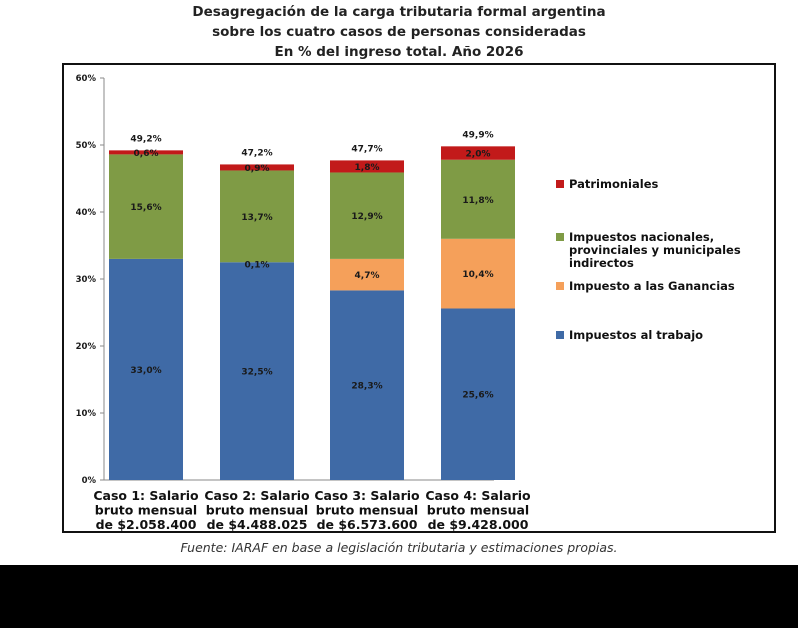 The height and width of the screenshot is (628, 798). What do you see at coordinates (86, 347) in the screenshot?
I see `y-tick-label: 20%` at bounding box center [86, 347].